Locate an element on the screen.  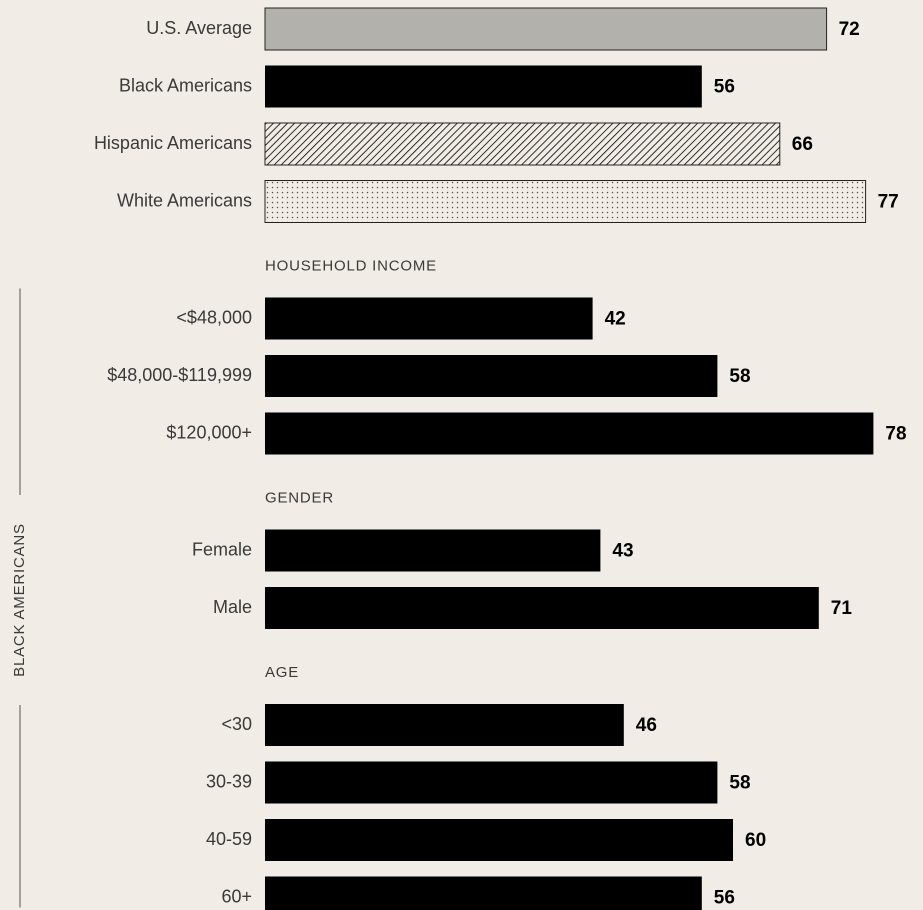
category-label: <$48,000 is located at coordinates (214, 317).